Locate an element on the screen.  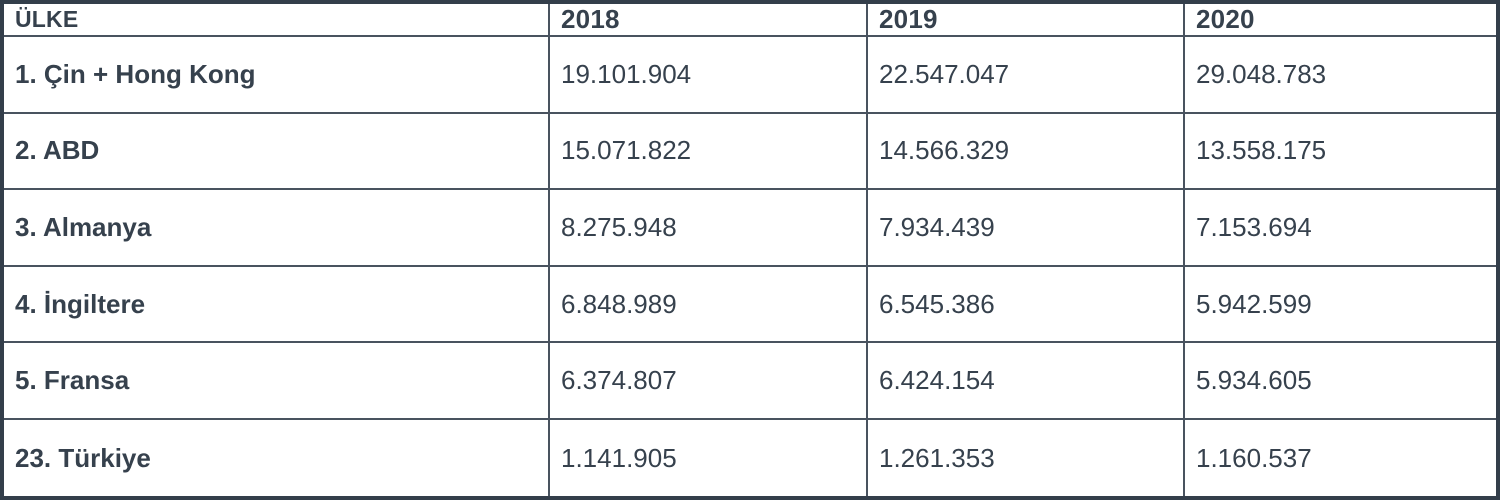
value-cell-2020: 1.160.537 is located at coordinates (1341, 458).